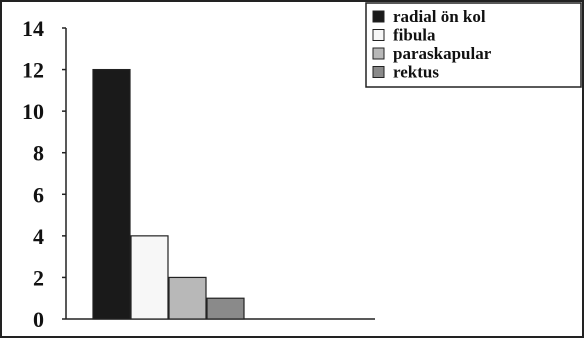 The image size is (584, 338). What do you see at coordinates (416, 72) in the screenshot?
I see `legend-label: rektus` at bounding box center [416, 72].